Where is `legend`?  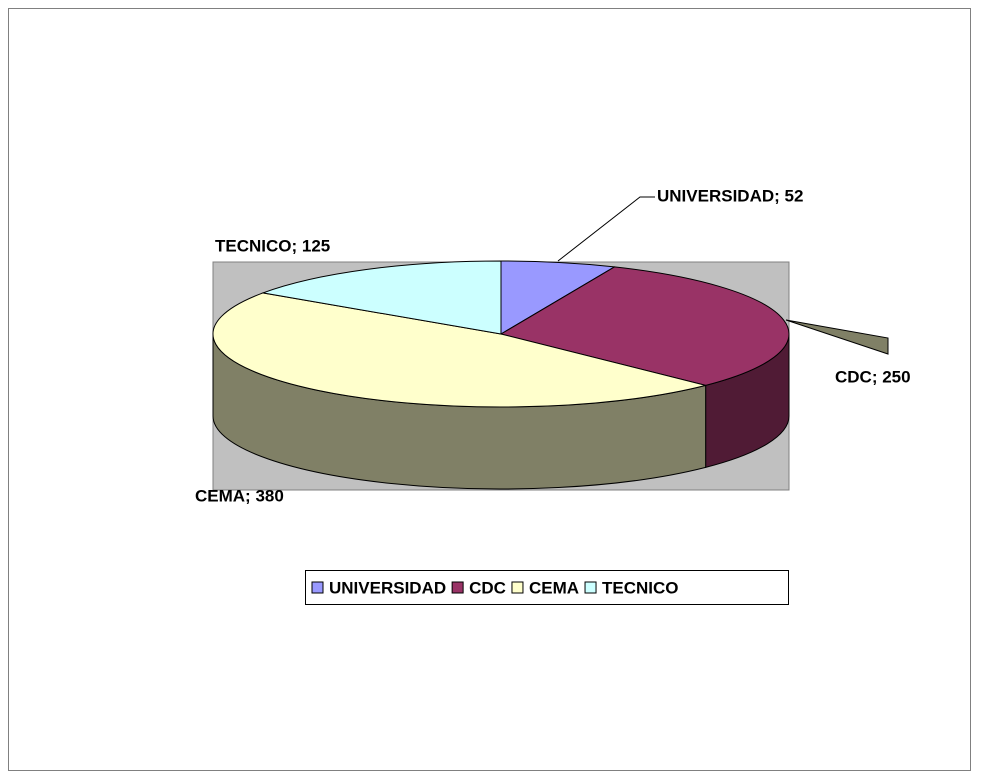 legend is located at coordinates (547, 587).